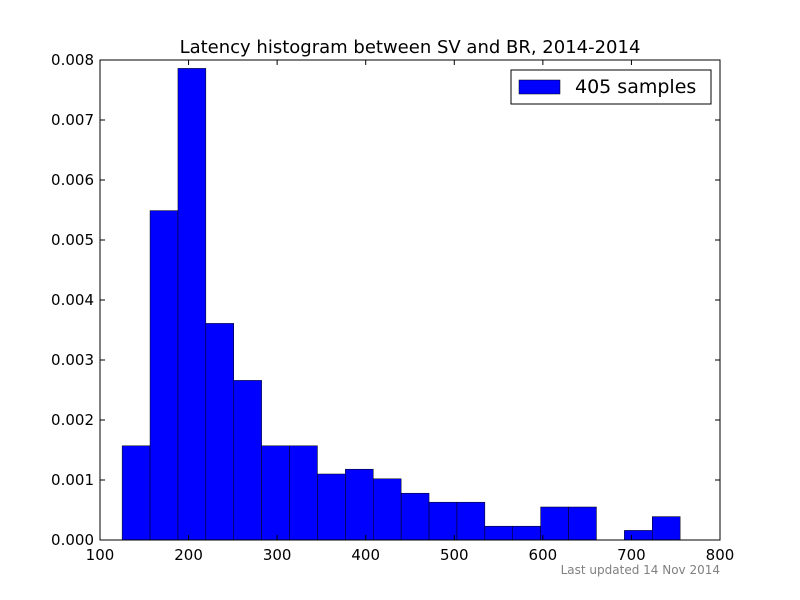 This screenshot has height=600, width=800. I want to click on x-tick-label: 700, so click(631, 555).